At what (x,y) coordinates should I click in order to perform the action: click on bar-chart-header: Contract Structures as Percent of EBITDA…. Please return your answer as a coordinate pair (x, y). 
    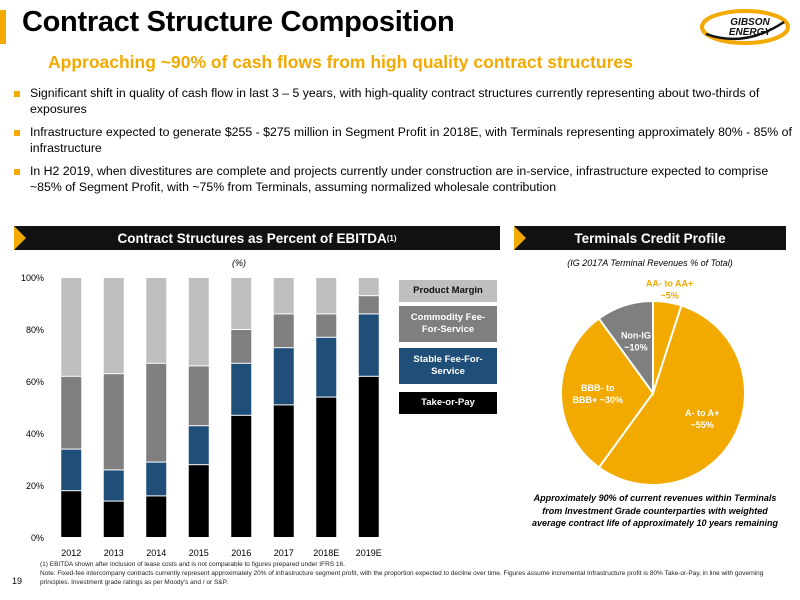
    Looking at the image, I should click on (257, 238).